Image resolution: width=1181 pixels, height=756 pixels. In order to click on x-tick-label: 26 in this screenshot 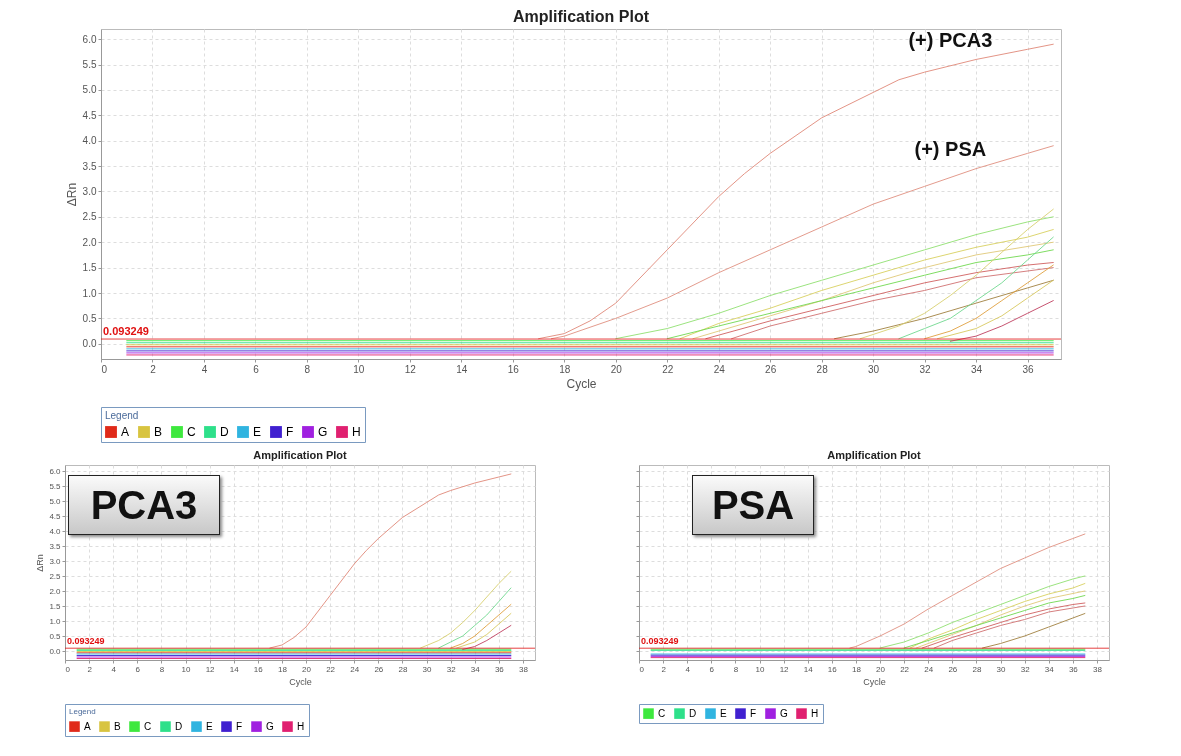, I will do `click(953, 669)`.